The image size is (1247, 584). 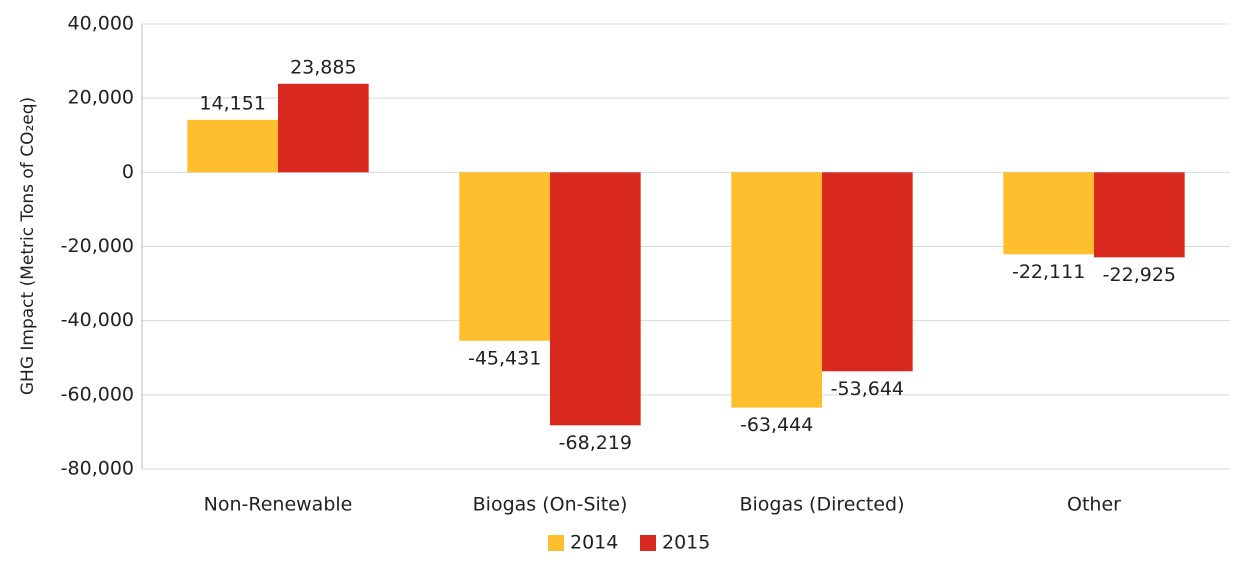 What do you see at coordinates (97, 320) in the screenshot?
I see `y-tick-label: -40,000` at bounding box center [97, 320].